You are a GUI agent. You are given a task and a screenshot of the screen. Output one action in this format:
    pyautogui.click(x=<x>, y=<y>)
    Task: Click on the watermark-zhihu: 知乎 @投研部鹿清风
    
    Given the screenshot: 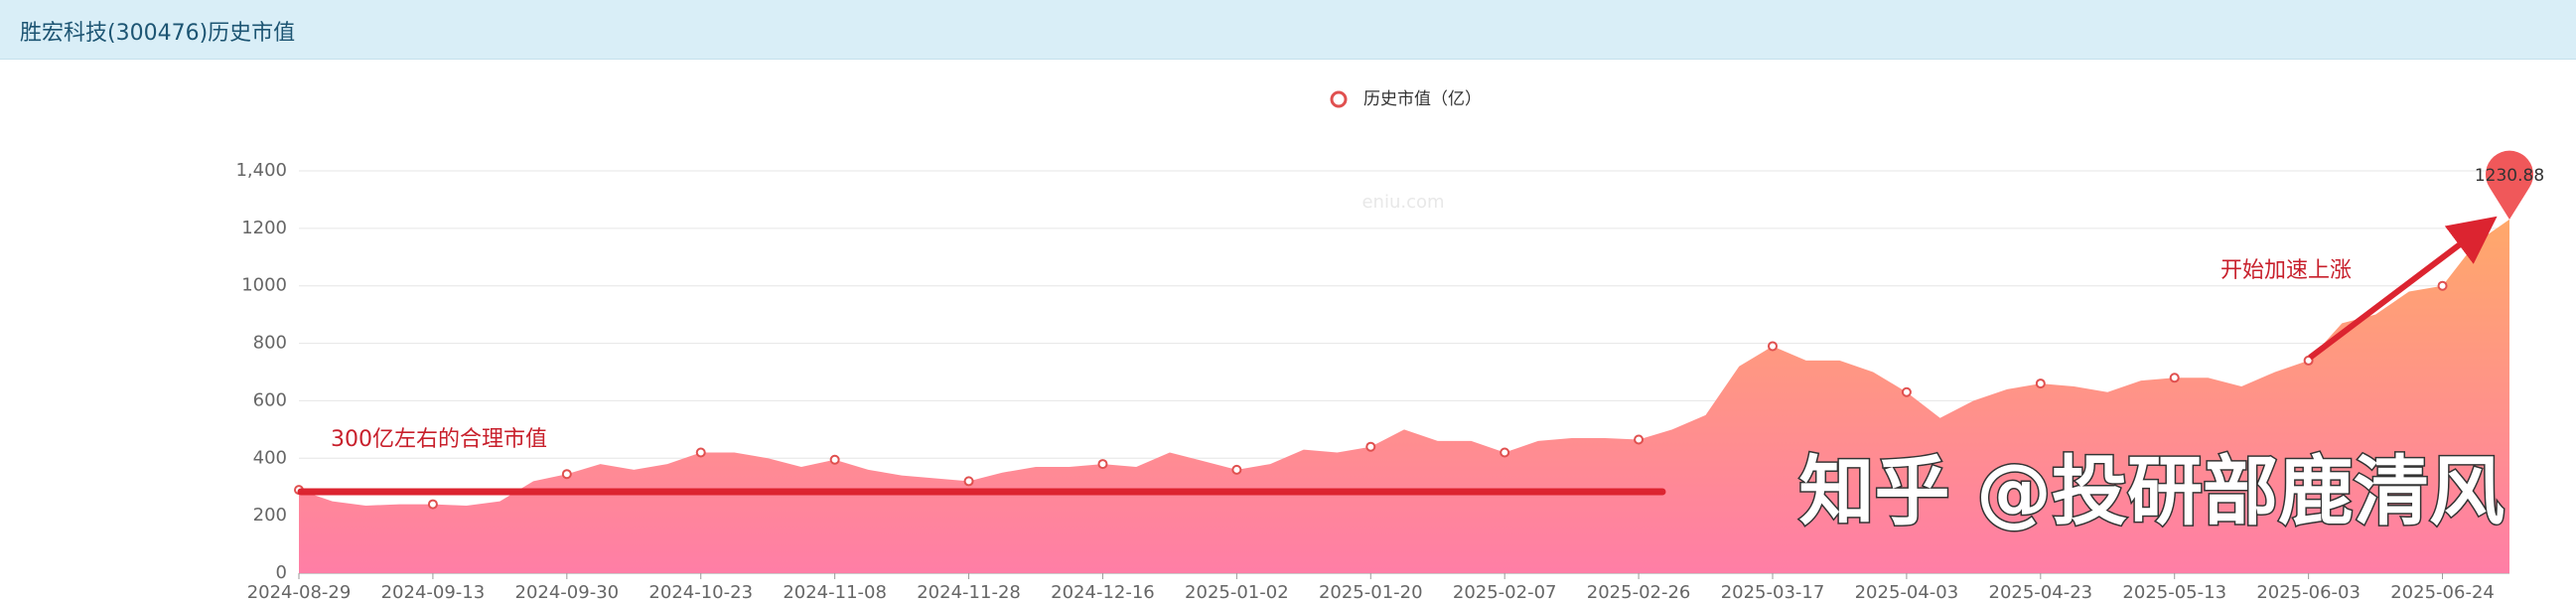 What is the action you would take?
    pyautogui.click(x=2151, y=491)
    